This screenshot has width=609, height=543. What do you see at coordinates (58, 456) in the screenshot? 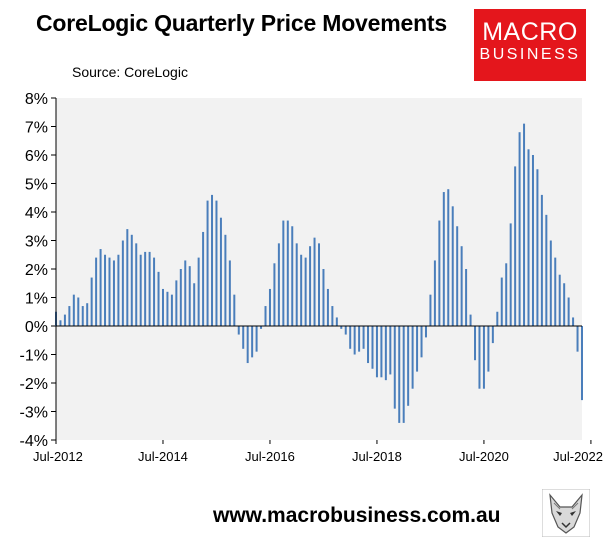
I see `x-tick-label: Jul-2012` at bounding box center [58, 456].